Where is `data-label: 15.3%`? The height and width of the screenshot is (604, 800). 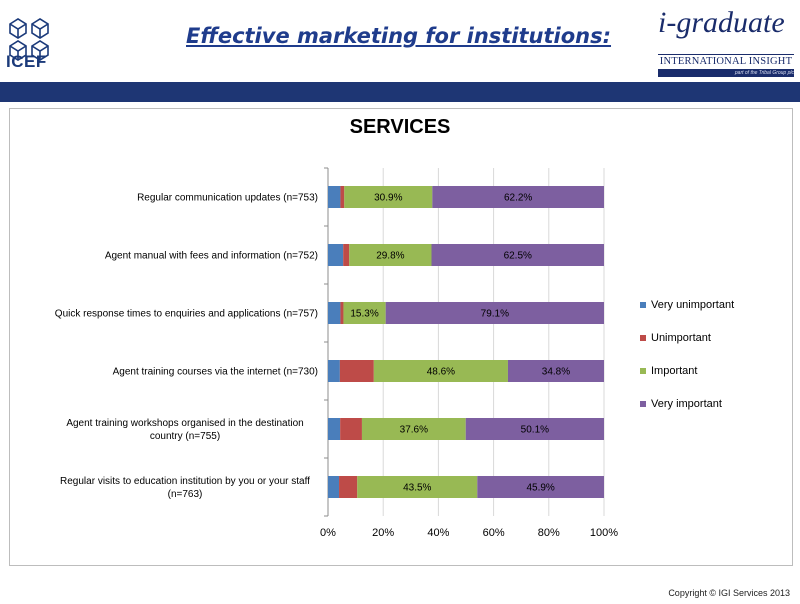
data-label: 15.3% is located at coordinates (364, 314).